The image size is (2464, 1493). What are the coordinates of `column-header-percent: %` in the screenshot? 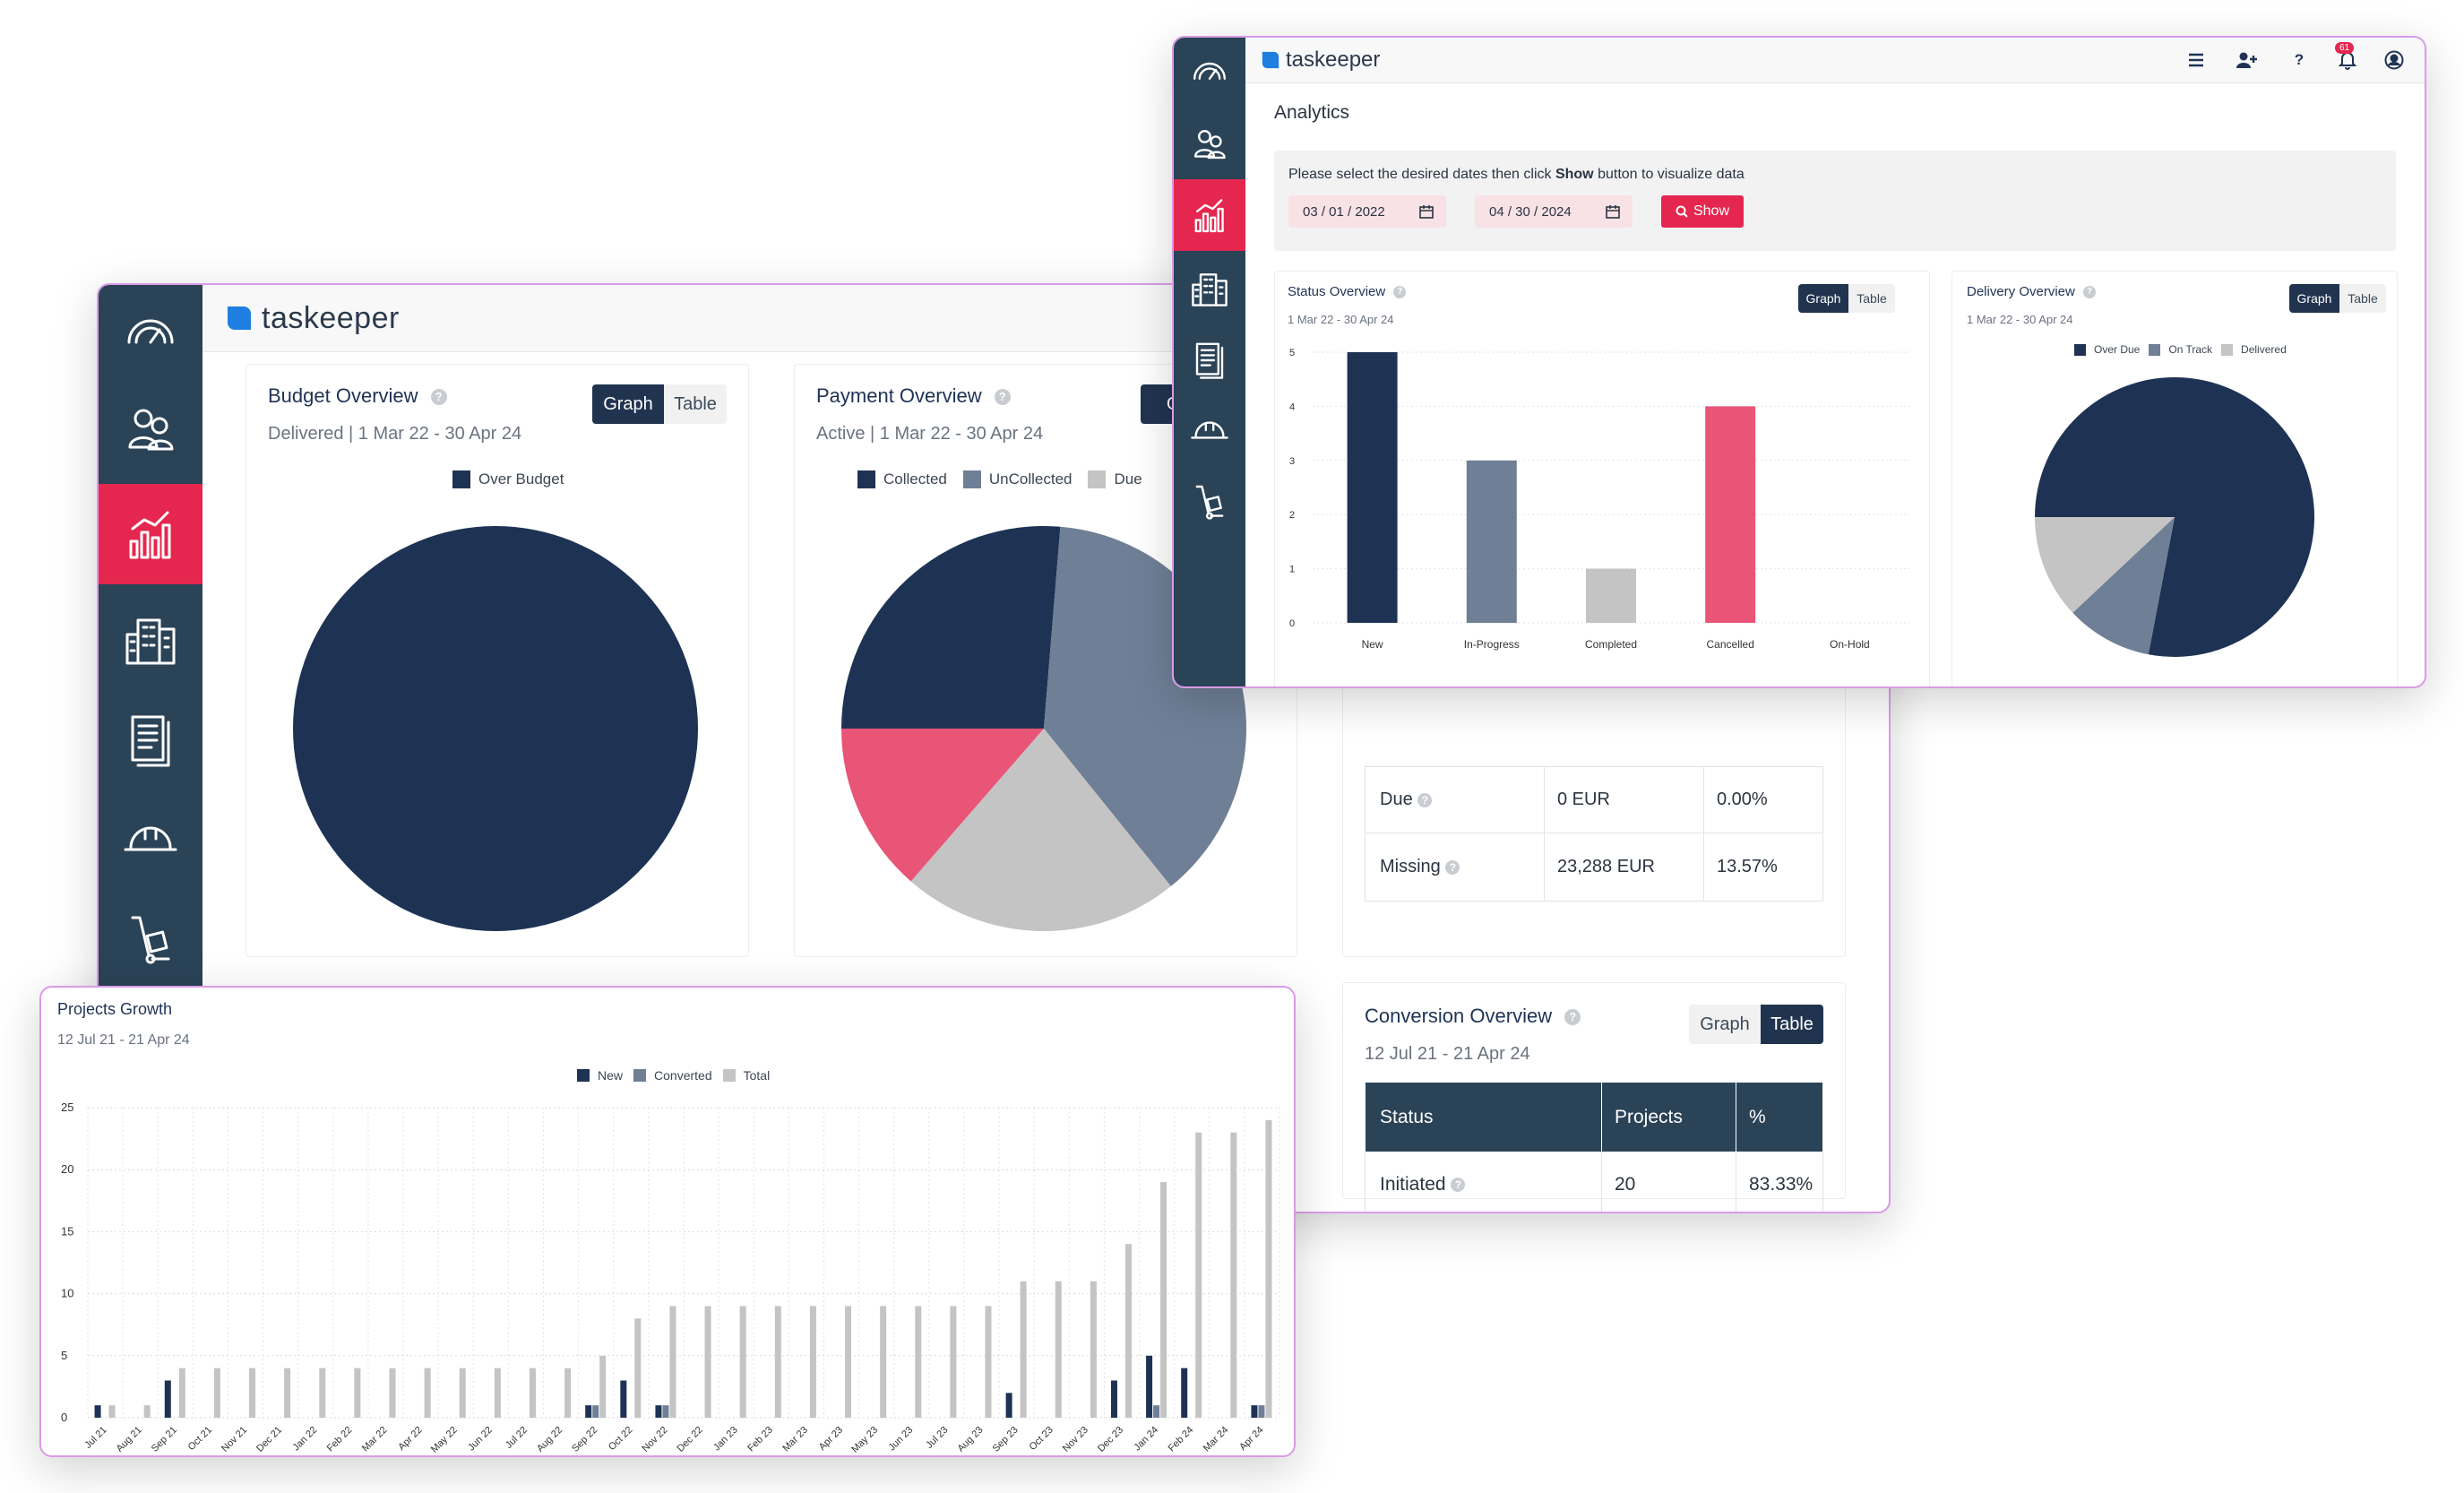 It's located at (1779, 1117).